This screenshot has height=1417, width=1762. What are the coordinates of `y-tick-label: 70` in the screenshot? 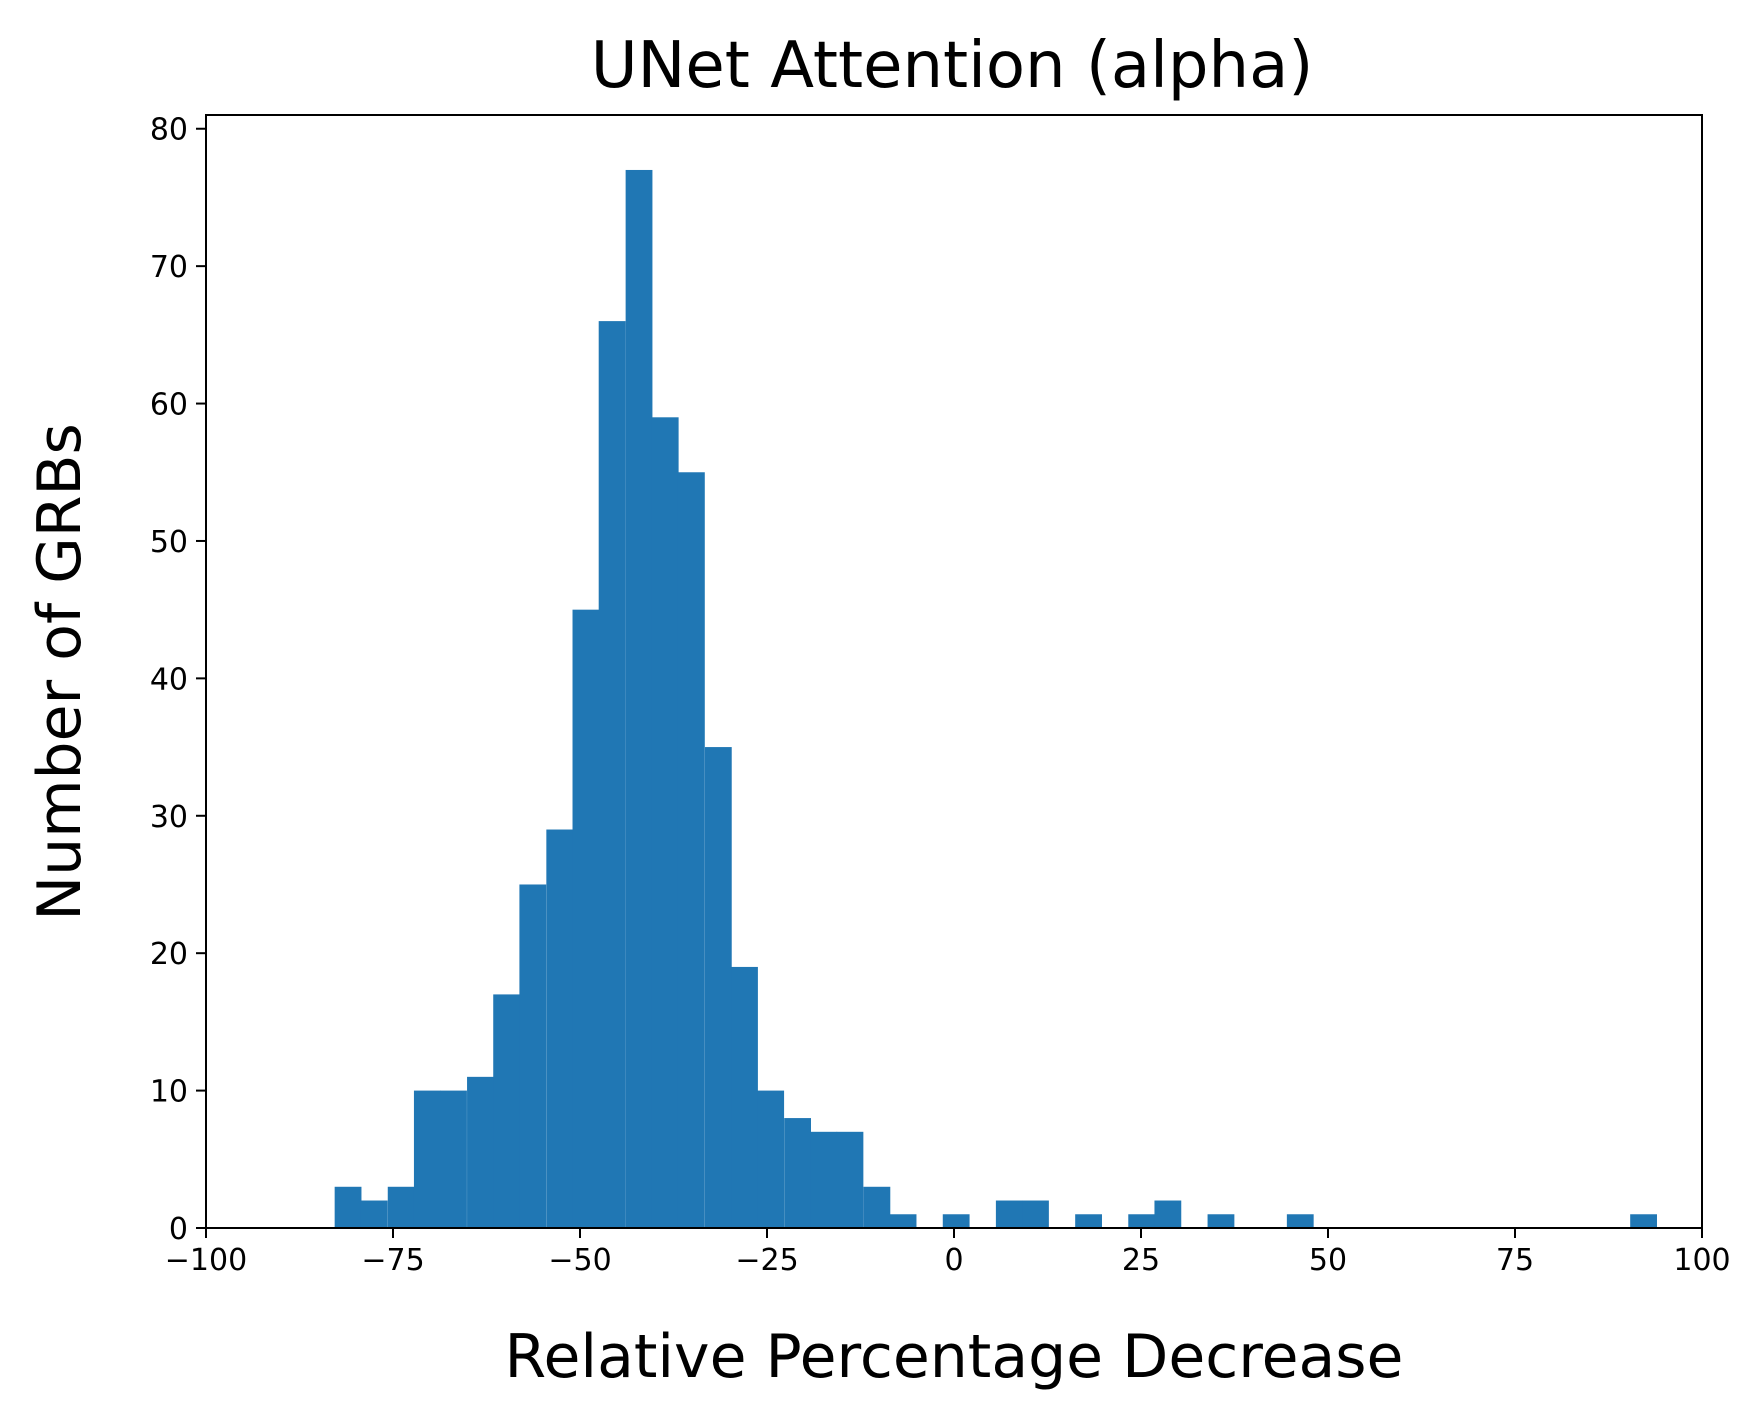 It's located at (169, 267).